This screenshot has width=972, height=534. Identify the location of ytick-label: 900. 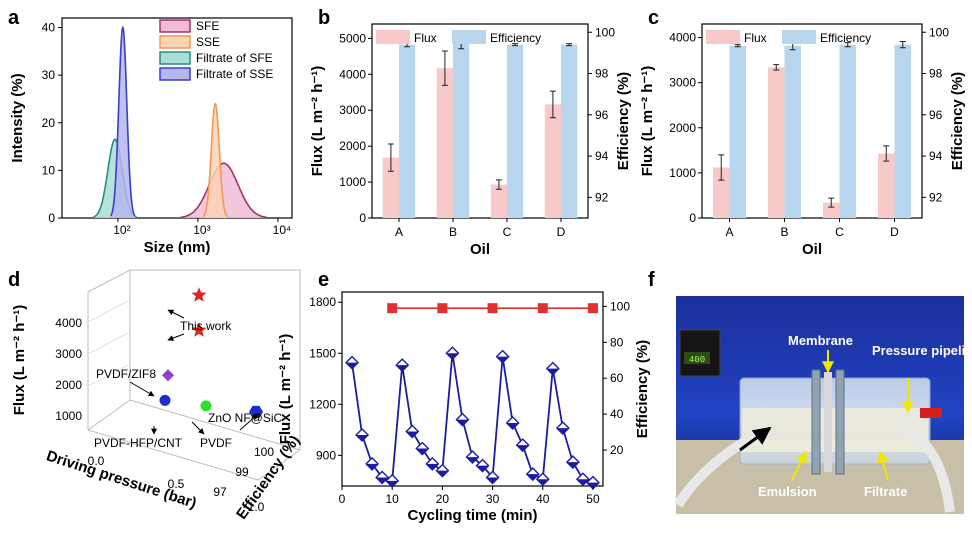
(326, 455).